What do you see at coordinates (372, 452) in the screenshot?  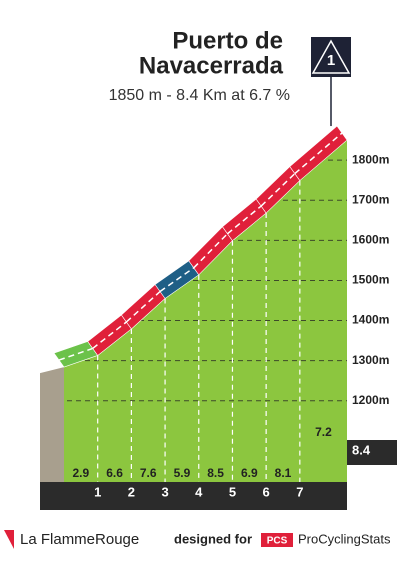 I see `end-band` at bounding box center [372, 452].